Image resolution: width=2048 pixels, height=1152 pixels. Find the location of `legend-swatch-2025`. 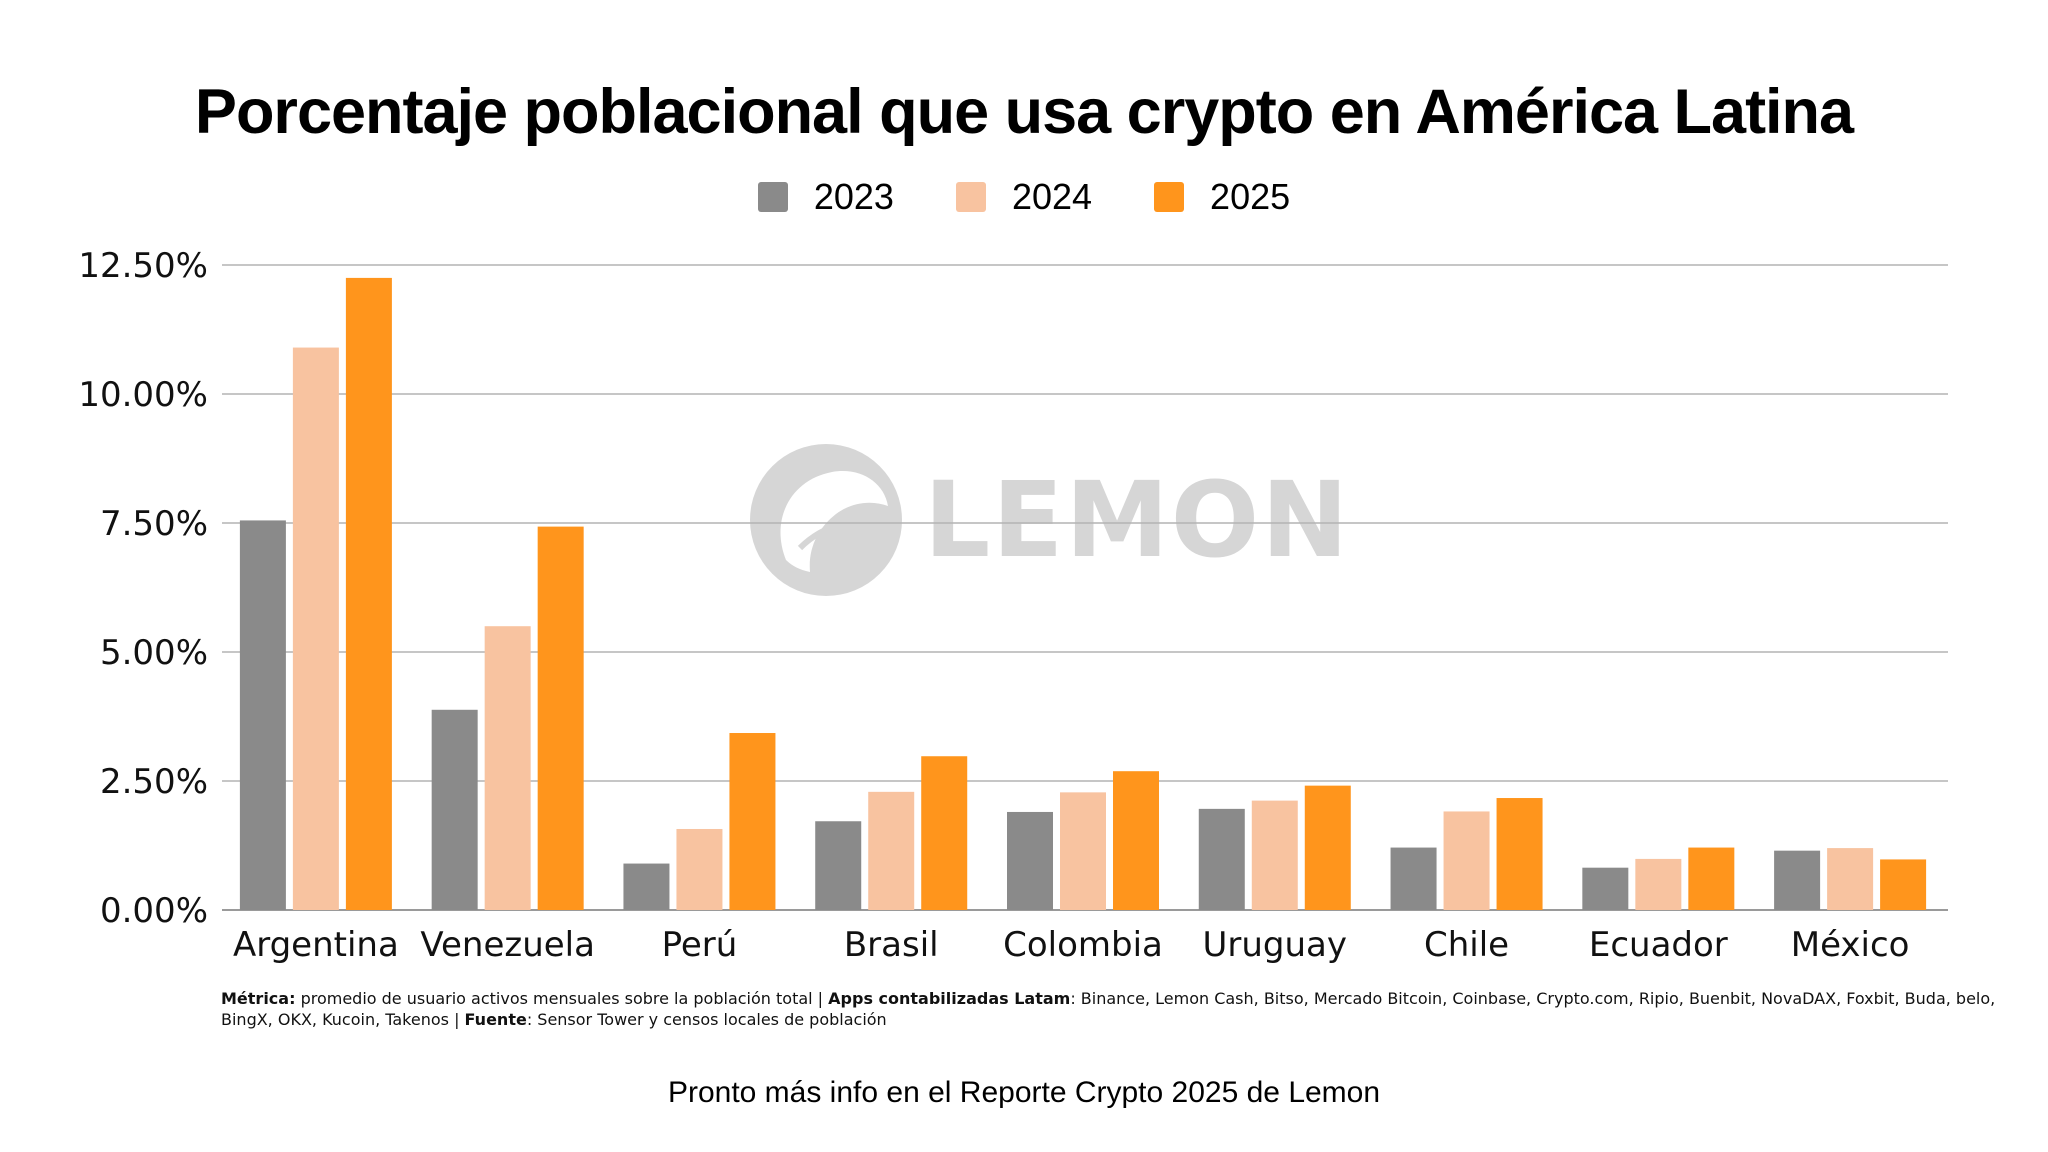

legend-swatch-2025 is located at coordinates (1169, 197).